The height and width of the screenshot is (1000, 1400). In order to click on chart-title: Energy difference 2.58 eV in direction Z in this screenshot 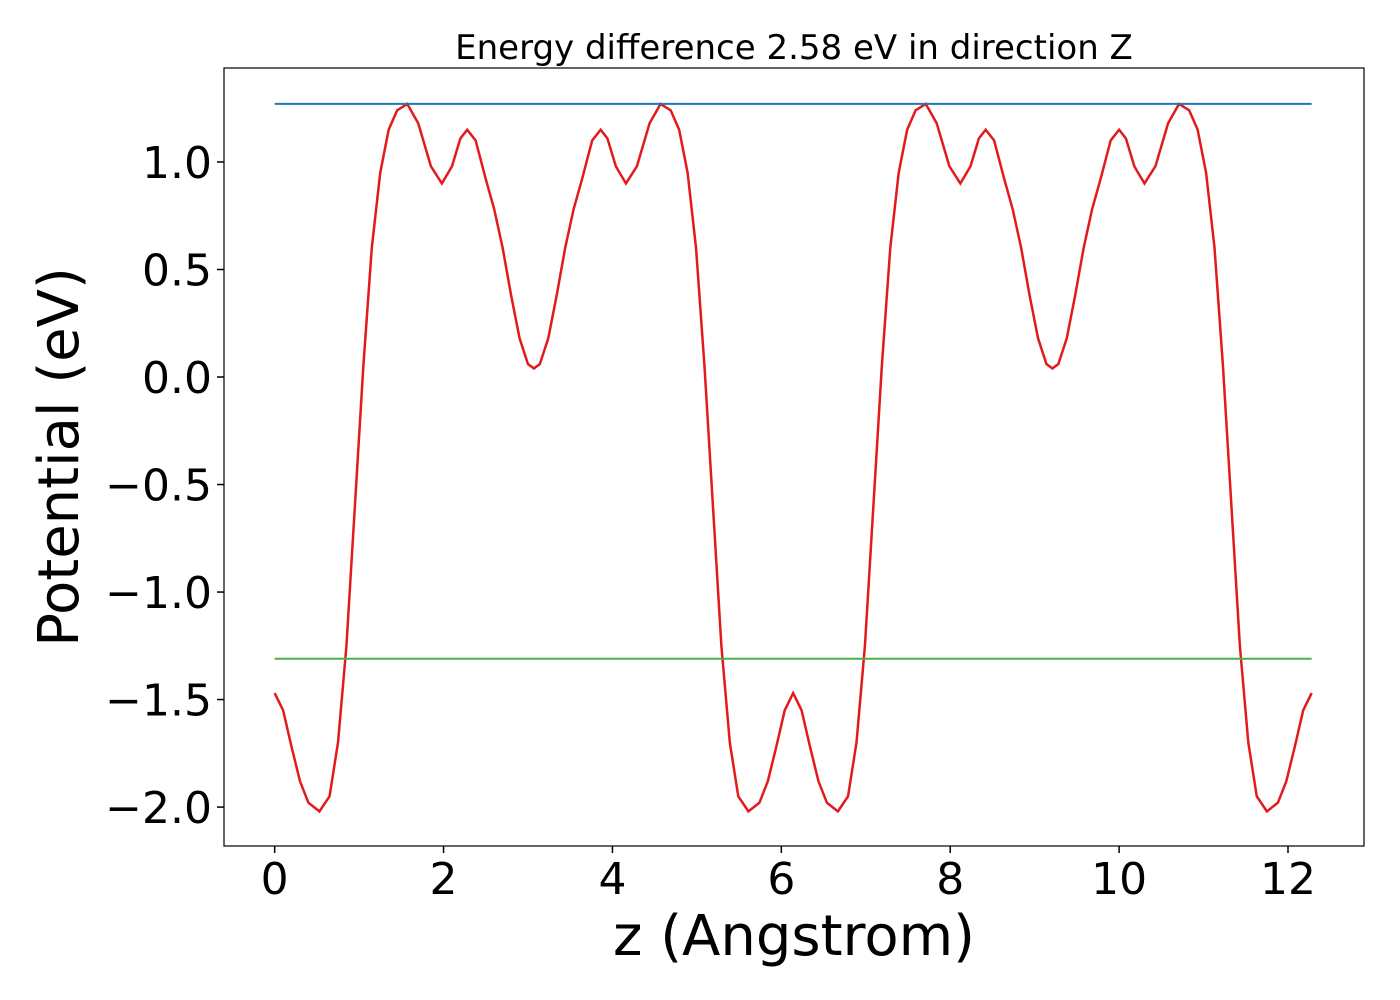, I will do `click(794, 48)`.